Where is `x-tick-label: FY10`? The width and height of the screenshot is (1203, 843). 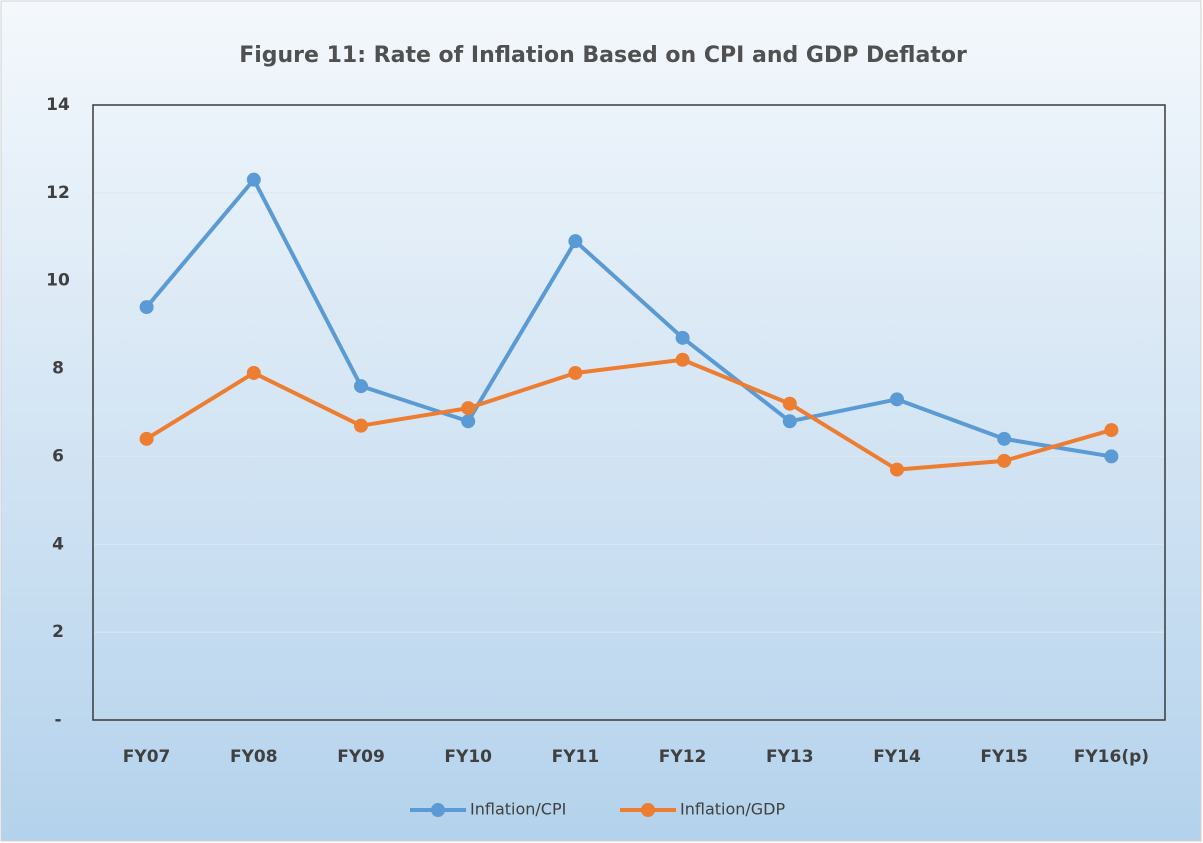 x-tick-label: FY10 is located at coordinates (468, 757).